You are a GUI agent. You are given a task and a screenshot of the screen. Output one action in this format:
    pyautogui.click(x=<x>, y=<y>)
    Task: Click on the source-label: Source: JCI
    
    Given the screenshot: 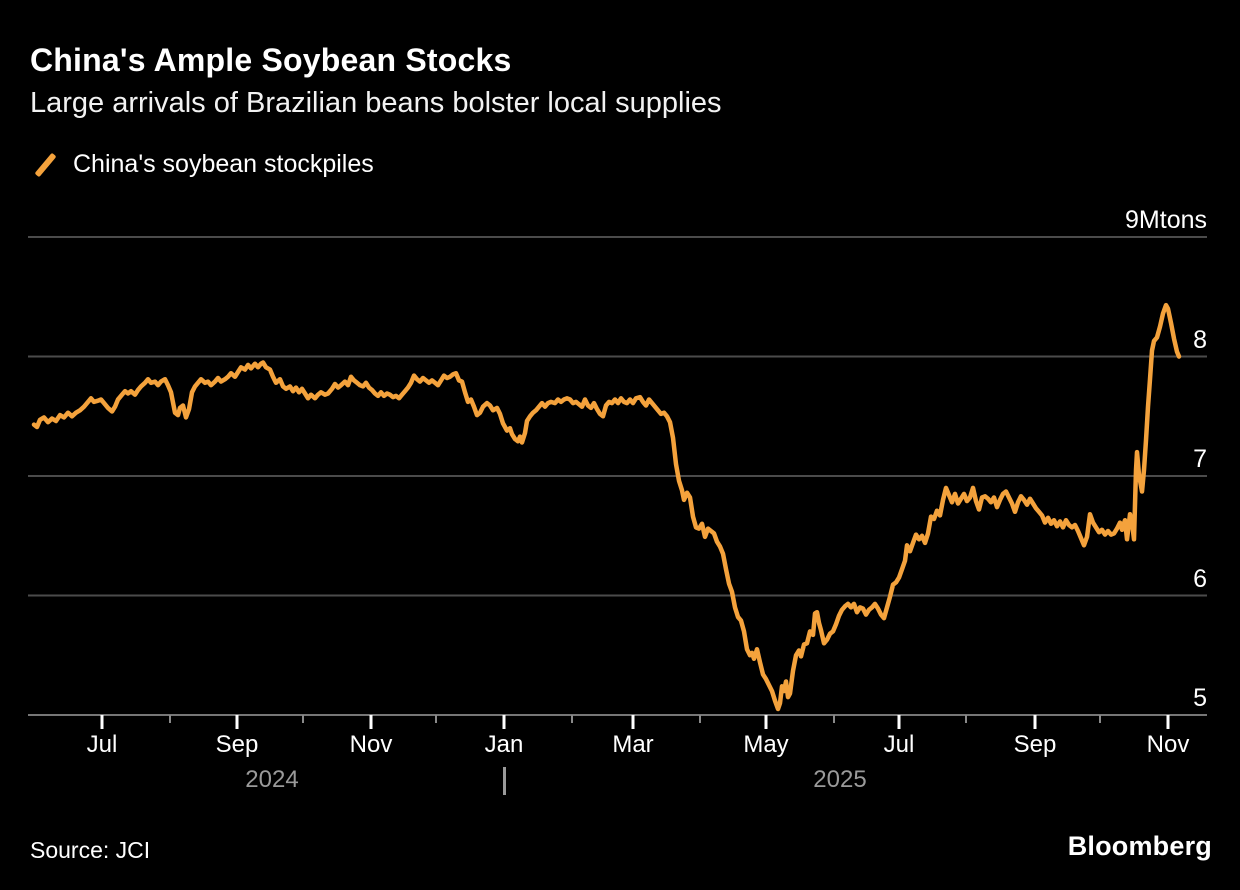 What is the action you would take?
    pyautogui.click(x=90, y=850)
    